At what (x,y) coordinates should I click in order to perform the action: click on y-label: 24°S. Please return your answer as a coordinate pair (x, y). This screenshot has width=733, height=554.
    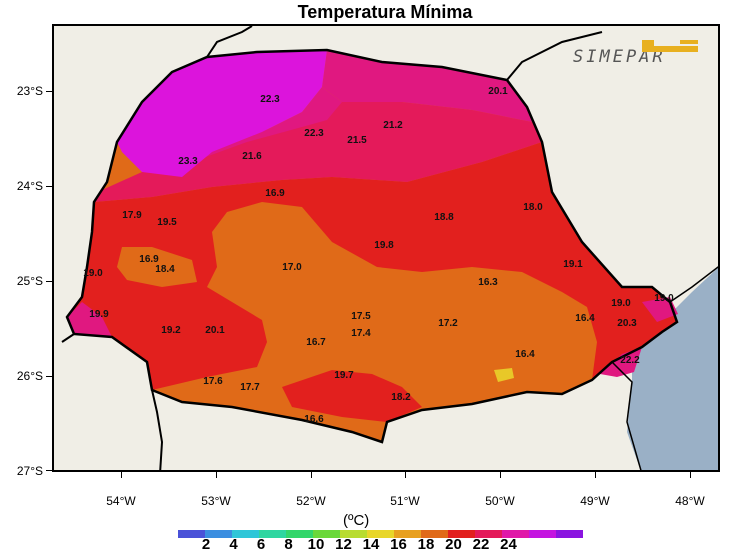
    Looking at the image, I should click on (29, 186).